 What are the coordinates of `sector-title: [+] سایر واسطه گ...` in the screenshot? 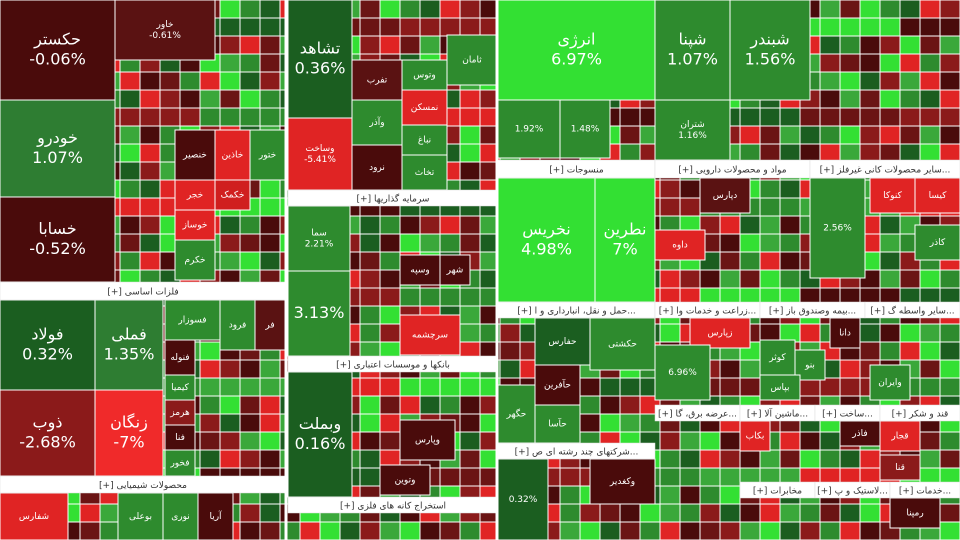 It's located at (912, 311).